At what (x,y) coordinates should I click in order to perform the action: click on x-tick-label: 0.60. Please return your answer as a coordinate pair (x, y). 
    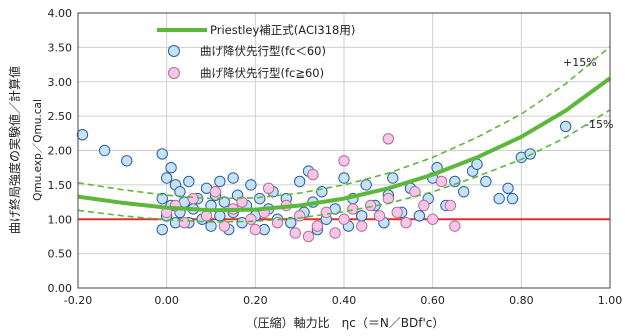
    Looking at the image, I should click on (432, 300).